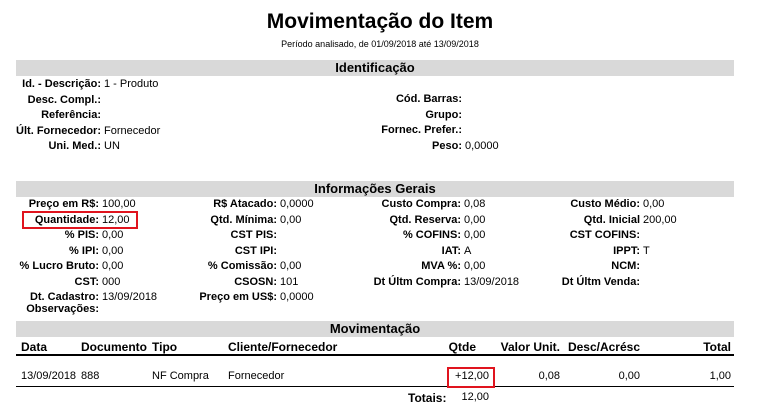 The image size is (760, 412). What do you see at coordinates (468, 250) in the screenshot?
I see `info-field-value: A` at bounding box center [468, 250].